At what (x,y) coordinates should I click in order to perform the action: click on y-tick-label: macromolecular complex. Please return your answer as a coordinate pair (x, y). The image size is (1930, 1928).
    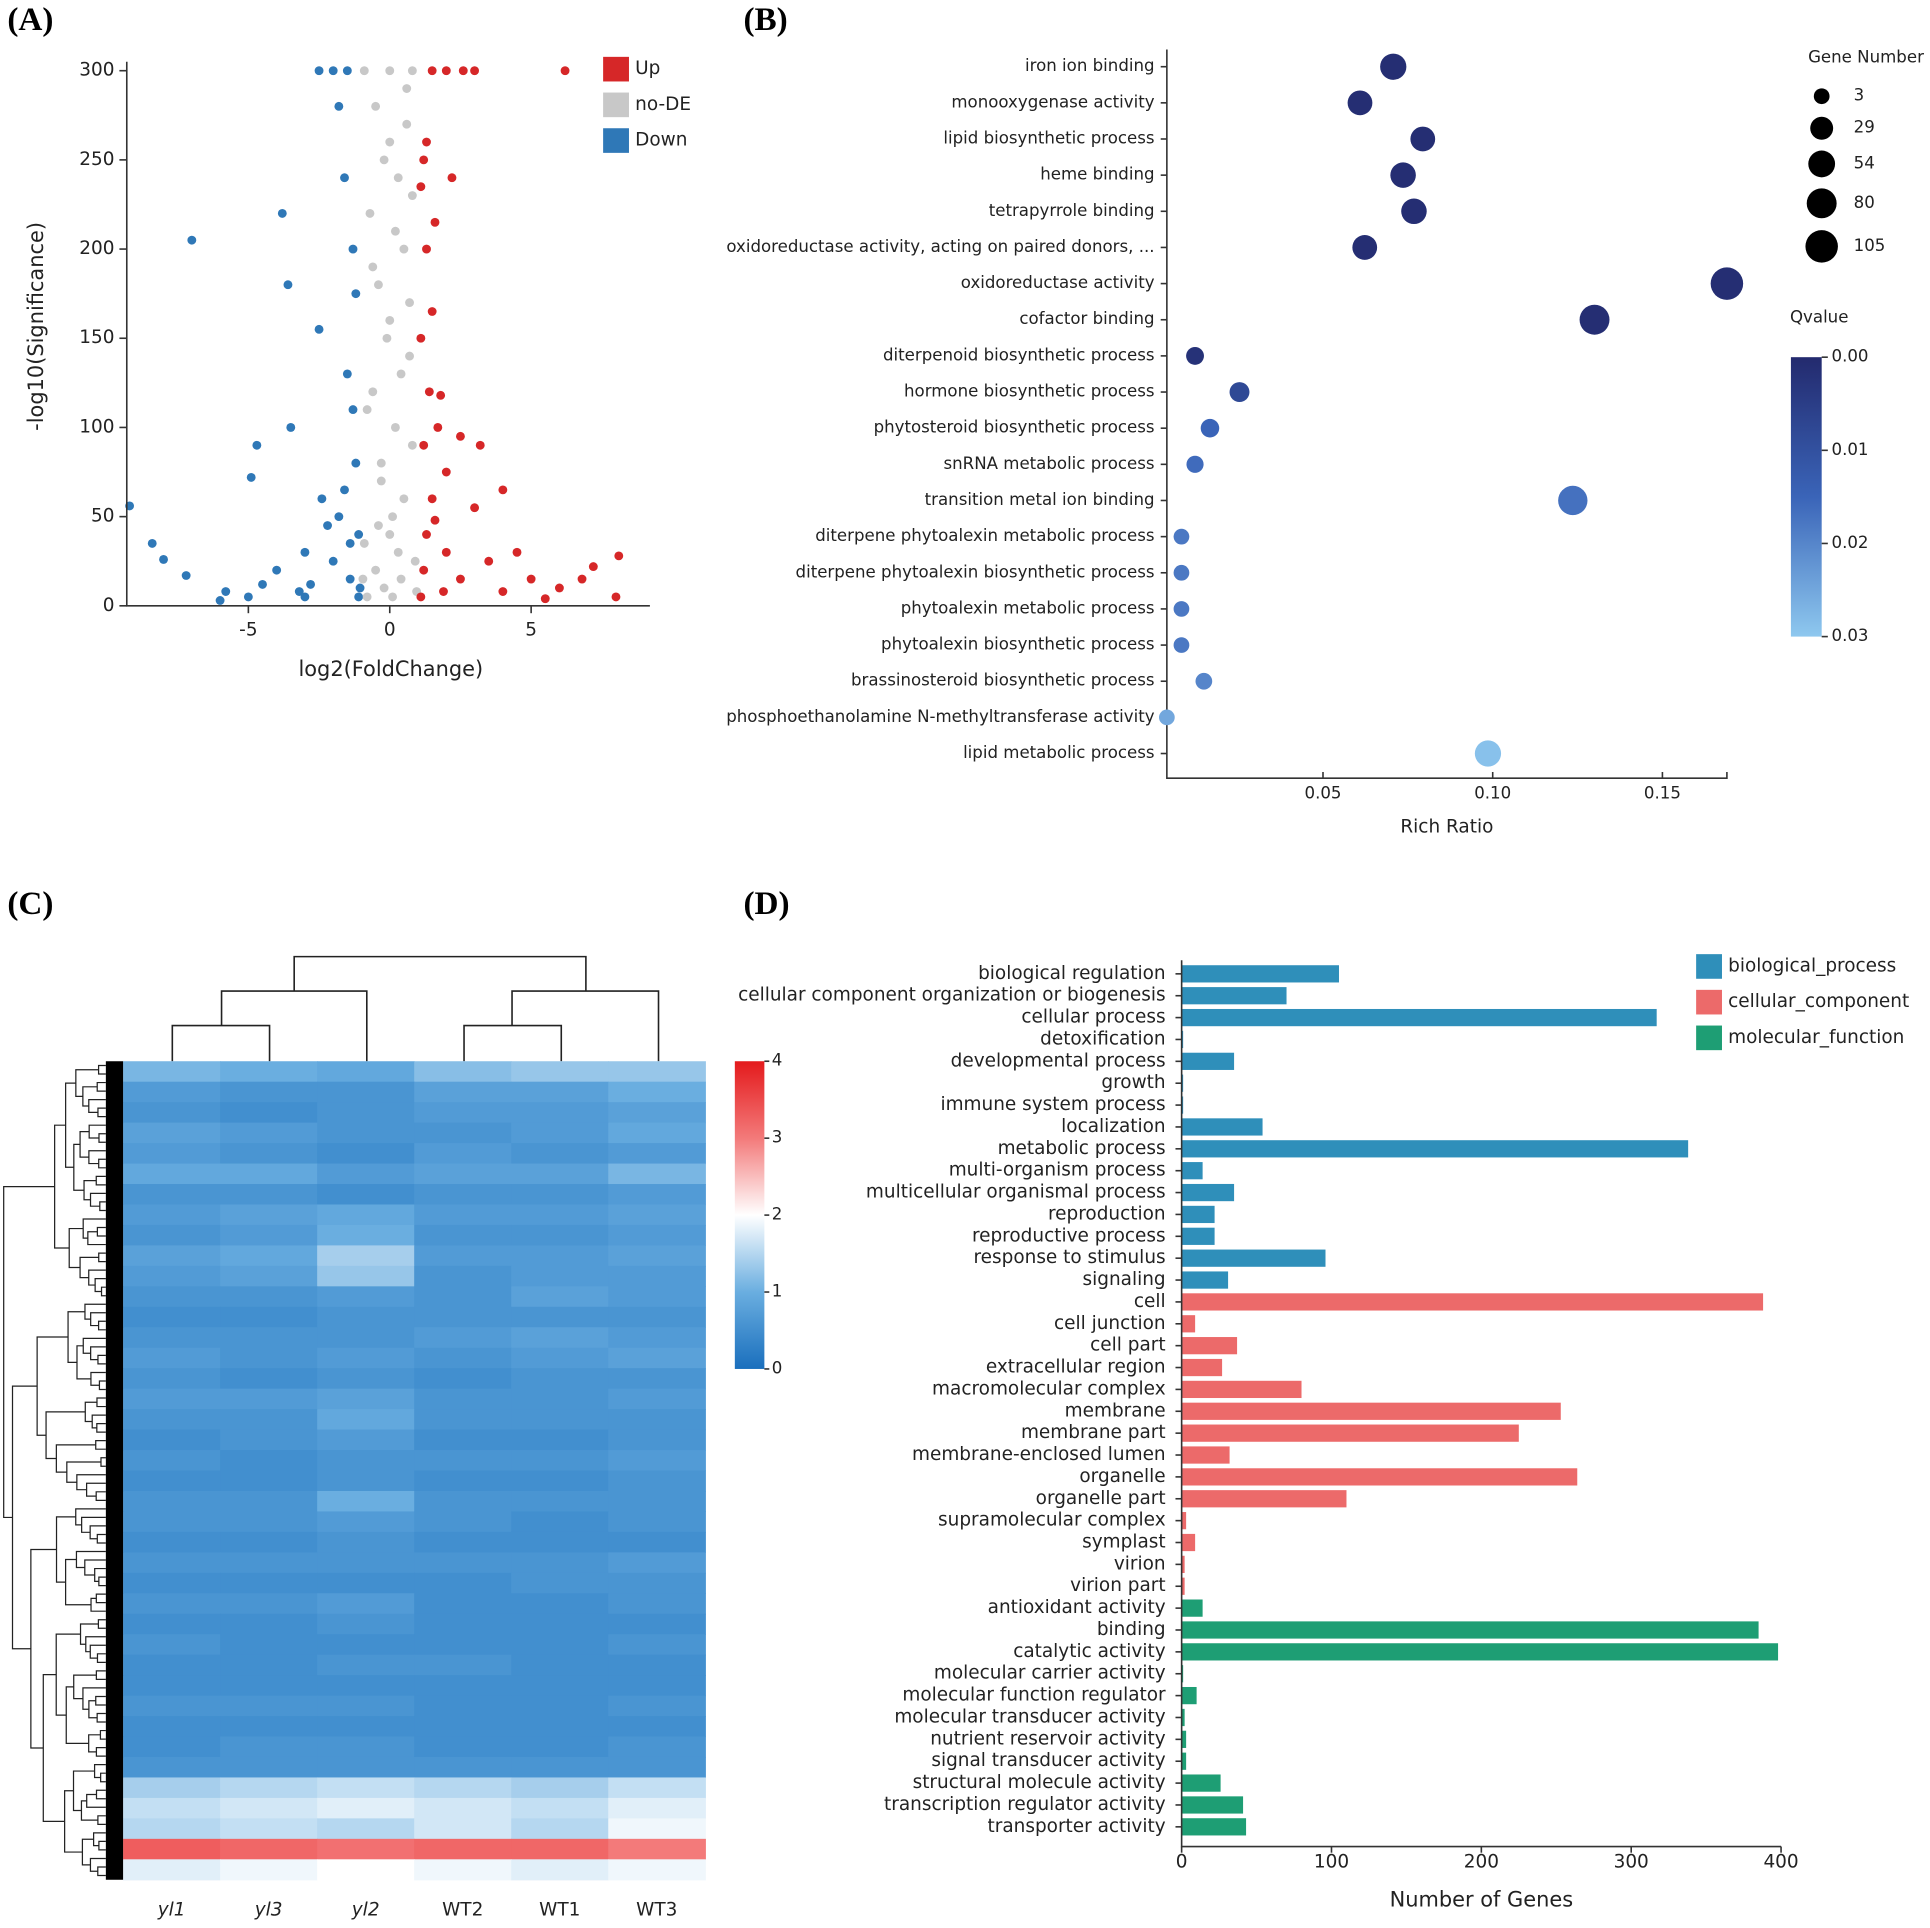
    Looking at the image, I should click on (1049, 1388).